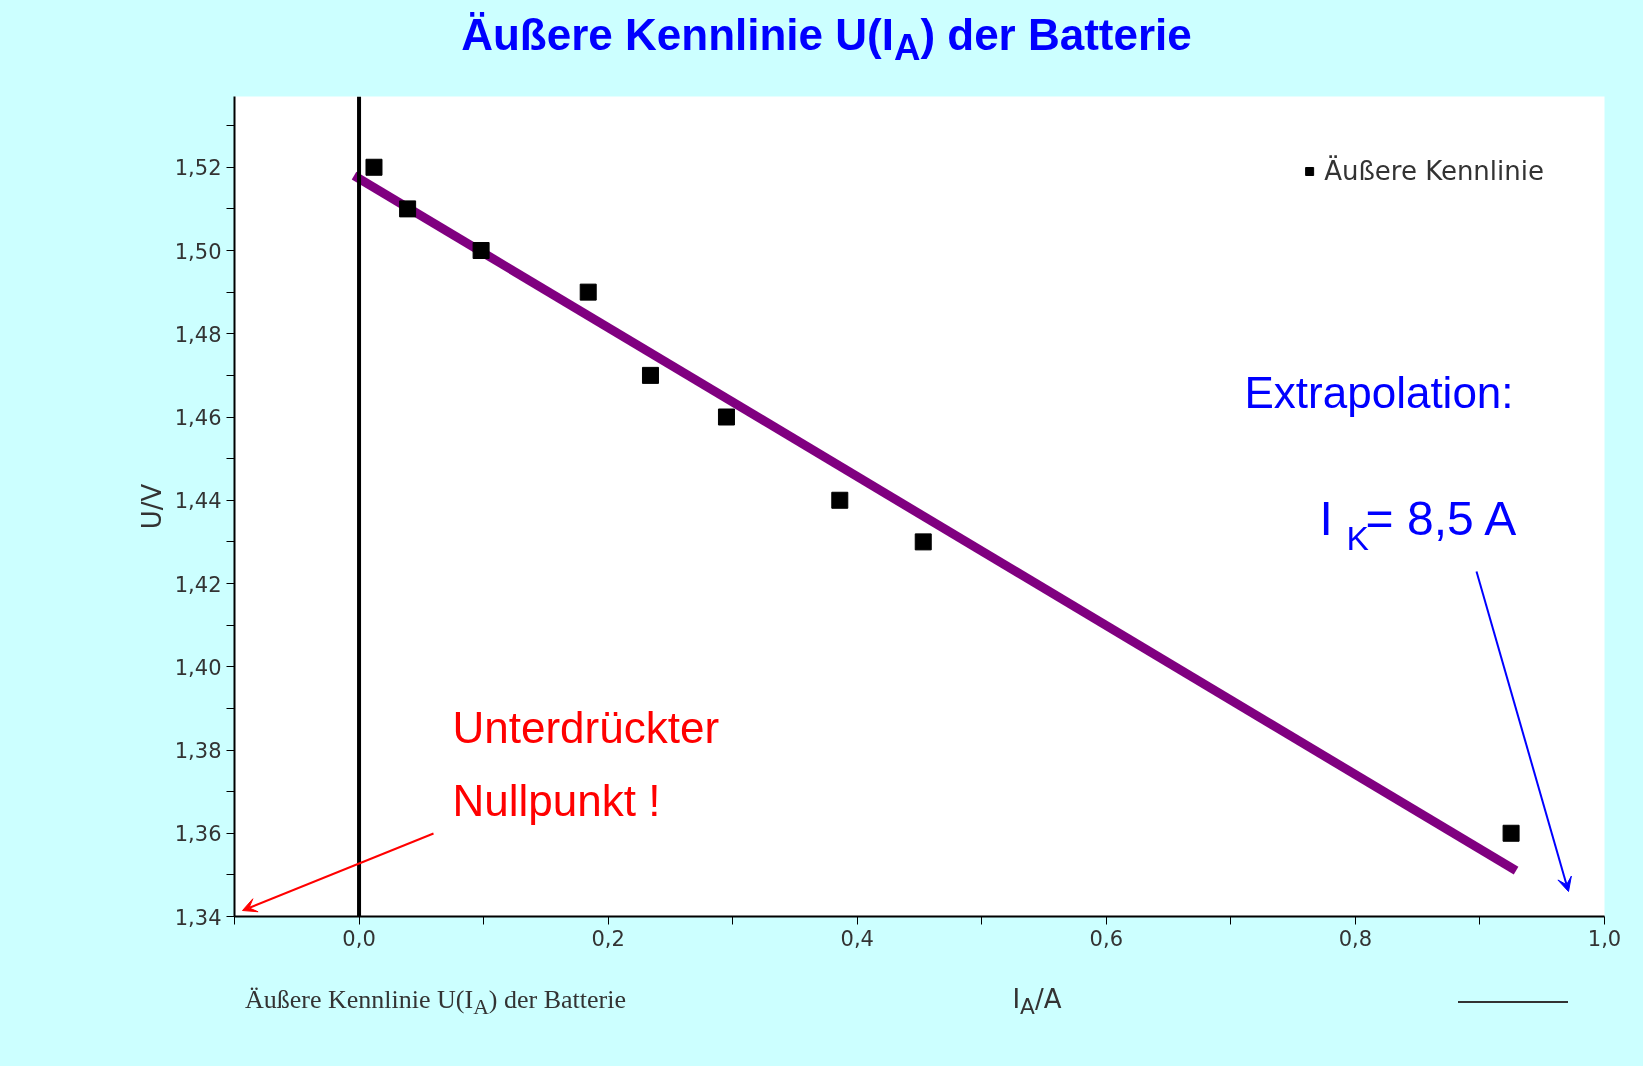  I want to click on y-tick-label: 1,42, so click(198, 584).